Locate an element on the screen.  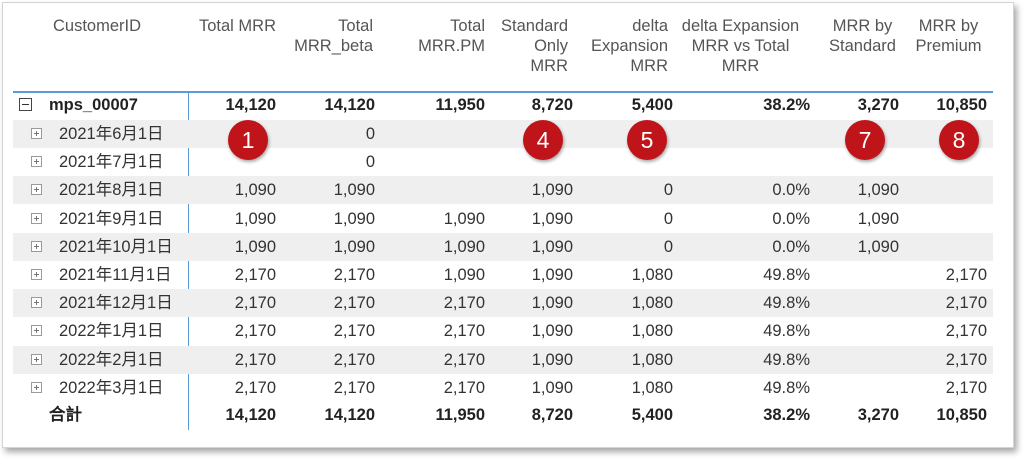
total-label: 合計 is located at coordinates (65, 415).